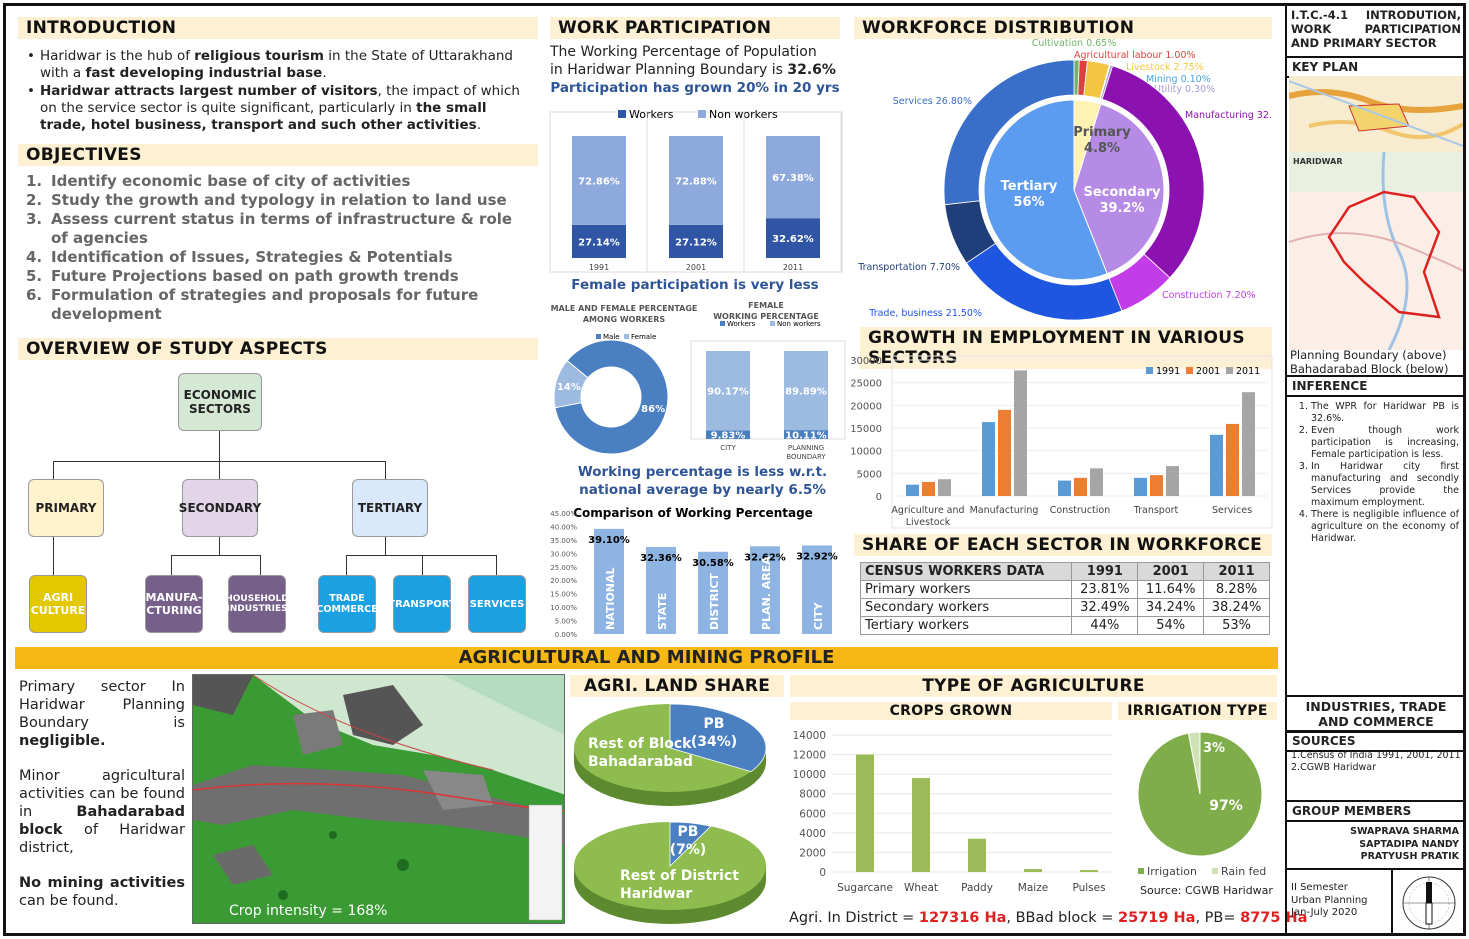  What do you see at coordinates (422, 604) in the screenshot?
I see `transport-box: TRANSPORT` at bounding box center [422, 604].